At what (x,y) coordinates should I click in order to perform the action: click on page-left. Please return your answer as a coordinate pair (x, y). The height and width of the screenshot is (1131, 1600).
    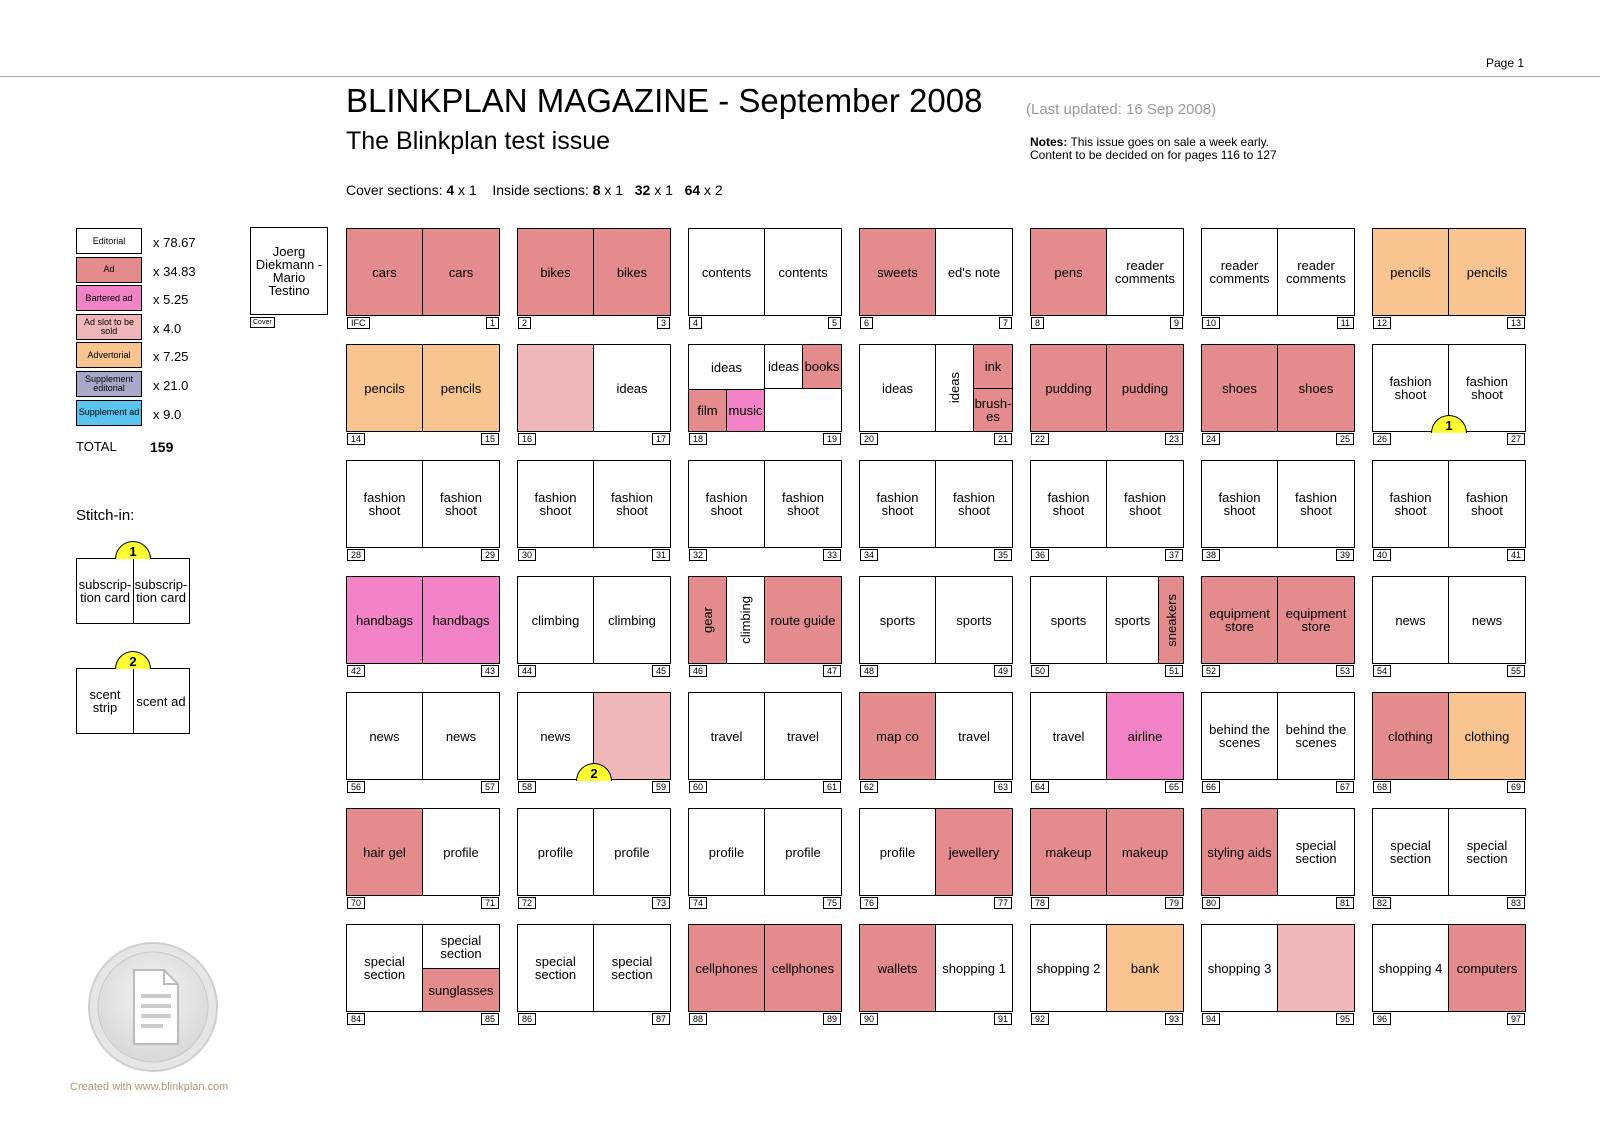
    Looking at the image, I should click on (556, 388).